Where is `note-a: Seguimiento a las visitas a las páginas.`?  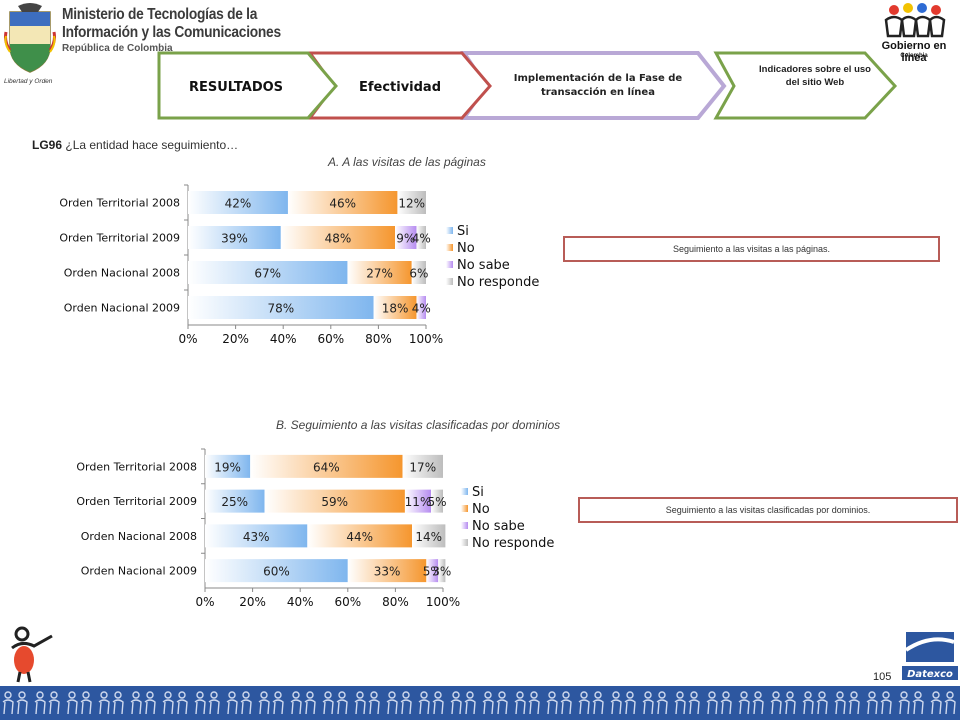 note-a: Seguimiento a las visitas a las páginas. is located at coordinates (751, 249).